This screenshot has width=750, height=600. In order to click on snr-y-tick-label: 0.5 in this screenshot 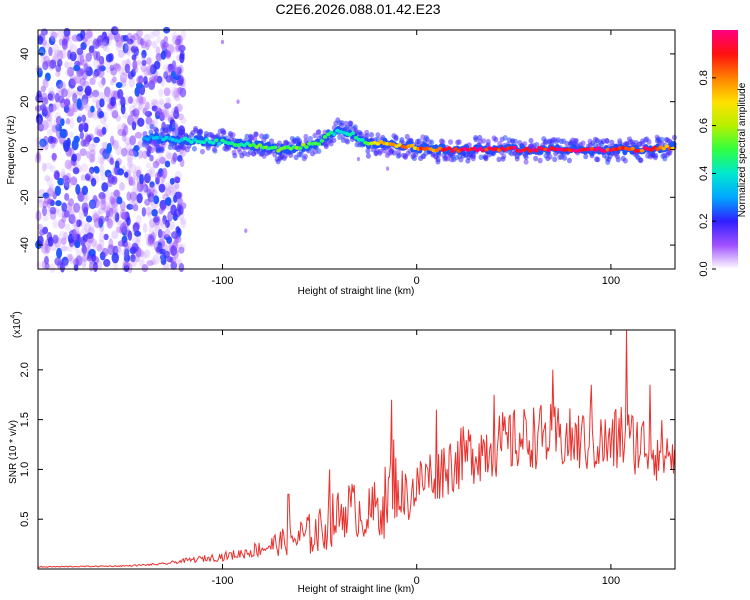, I will do `click(25, 519)`.